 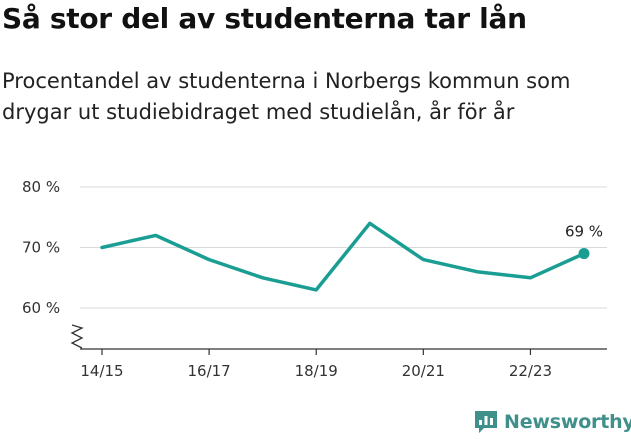 I want to click on newsworthy-logo-text: Newsworthy, so click(x=567, y=422).